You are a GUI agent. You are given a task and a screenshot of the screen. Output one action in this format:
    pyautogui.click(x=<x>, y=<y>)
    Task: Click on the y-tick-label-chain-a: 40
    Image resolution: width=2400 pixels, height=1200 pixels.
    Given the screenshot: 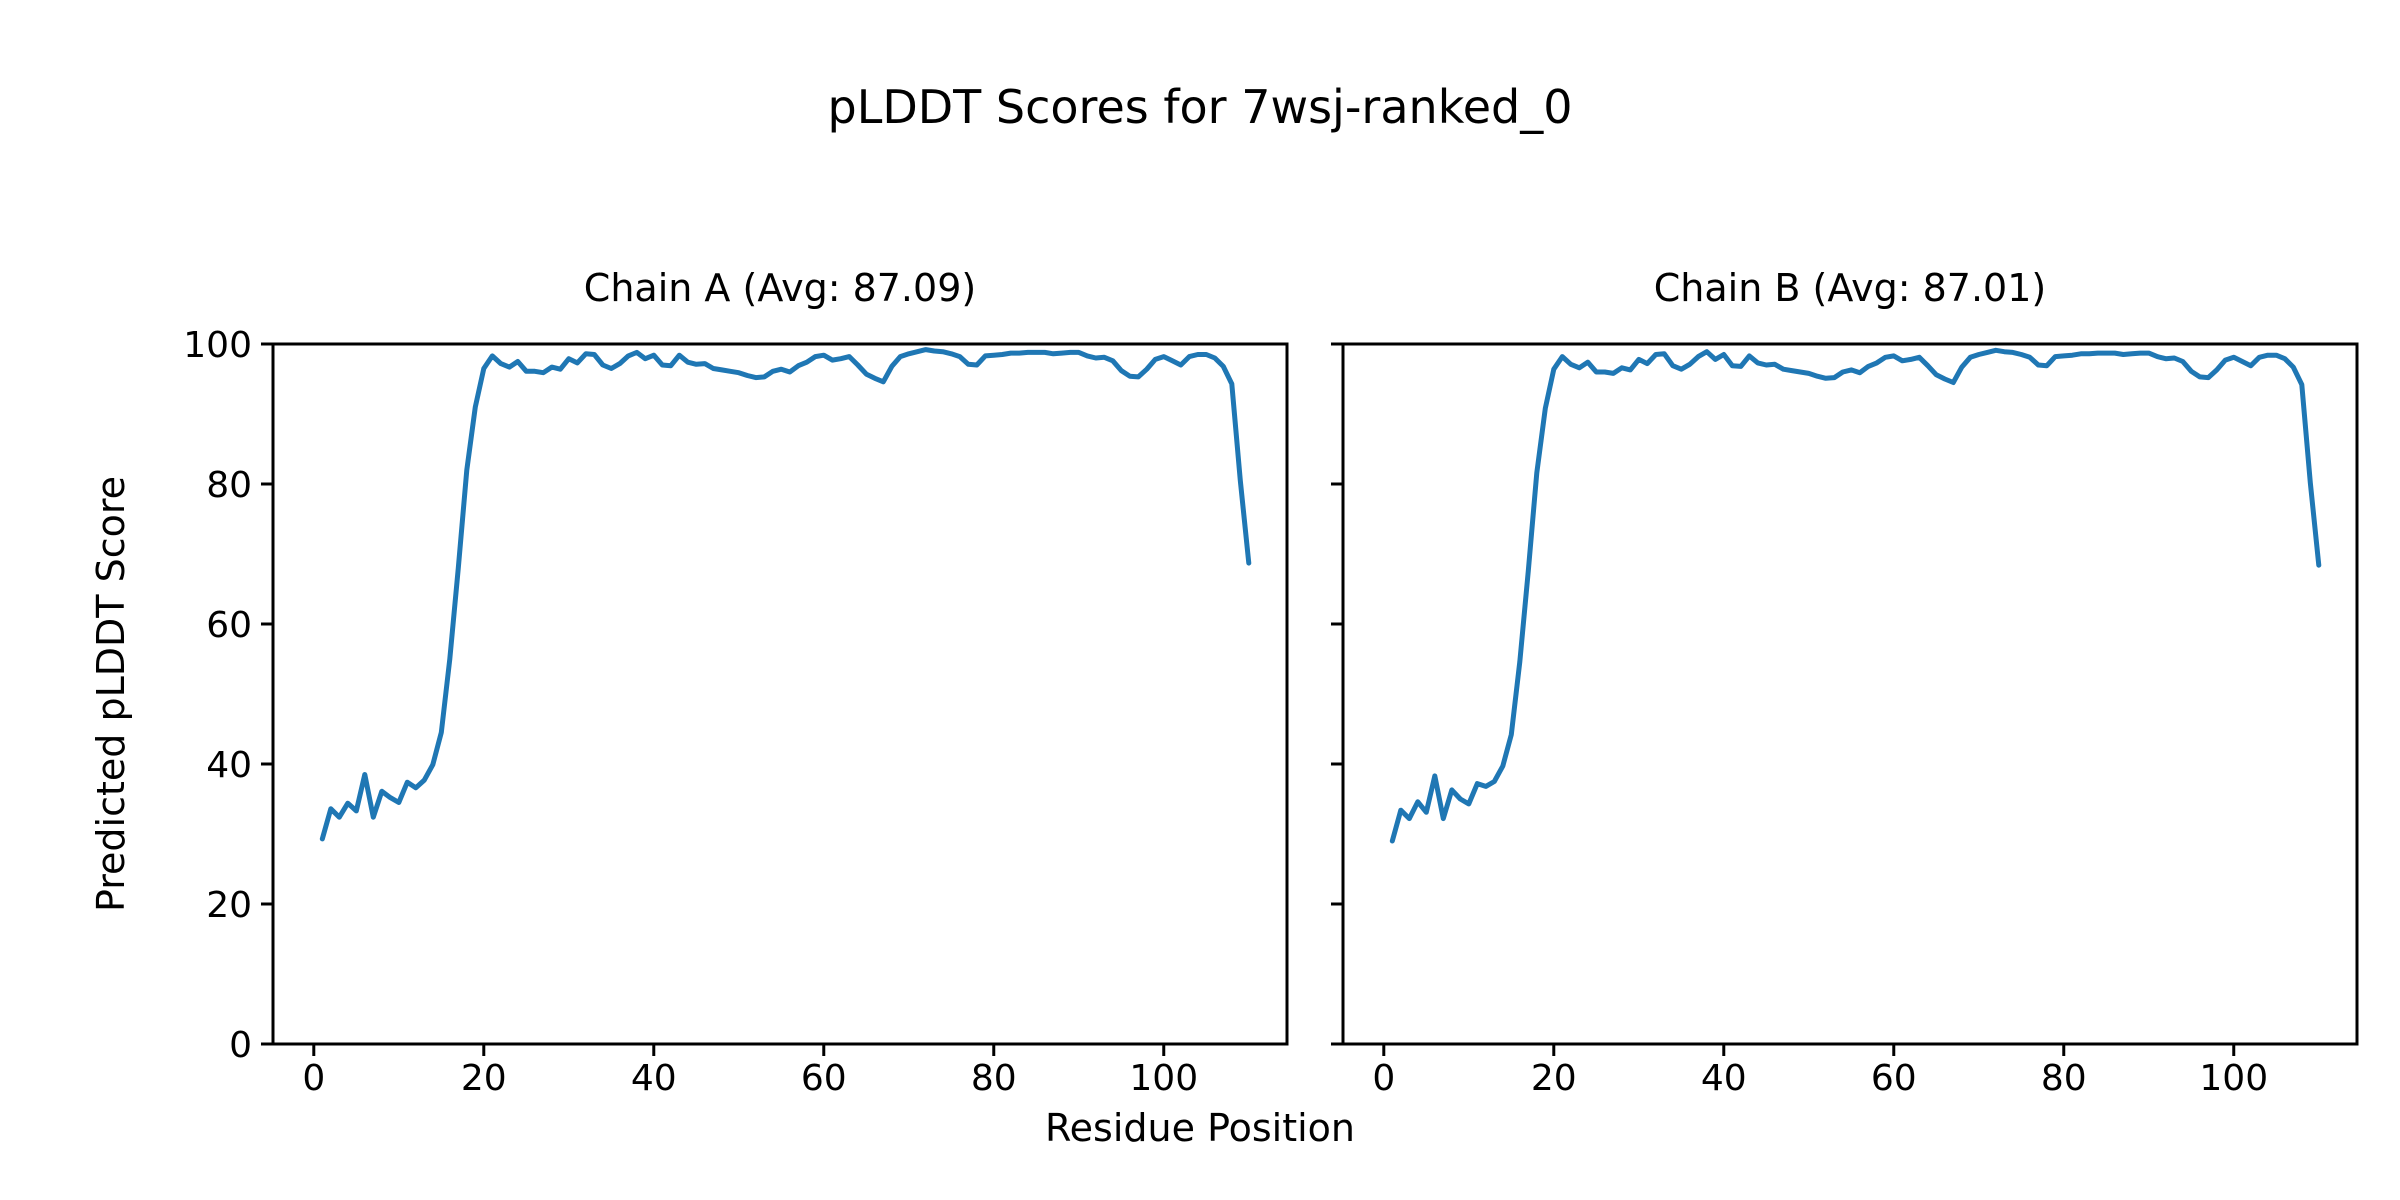 What is the action you would take?
    pyautogui.click(x=229, y=765)
    